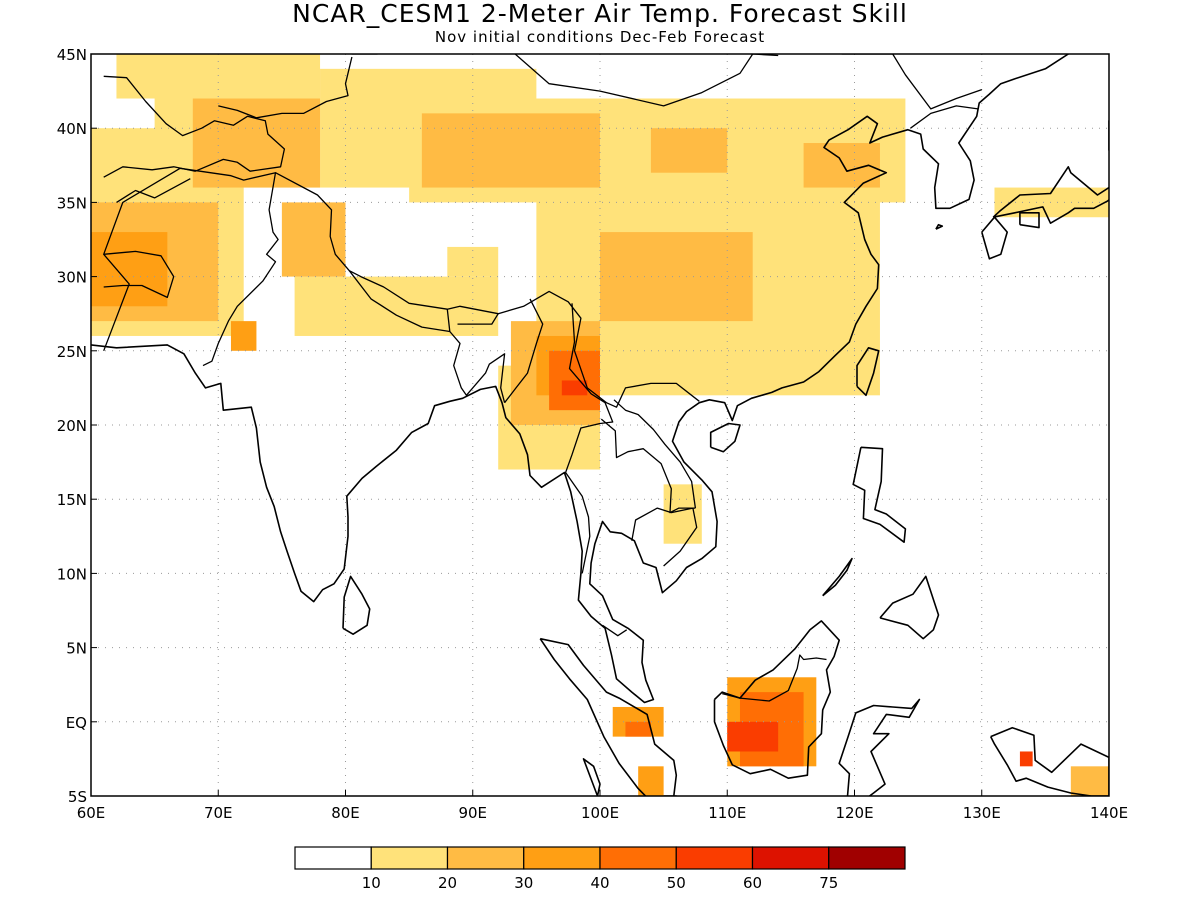  What do you see at coordinates (676, 883) in the screenshot?
I see `colorbar-label: 50` at bounding box center [676, 883].